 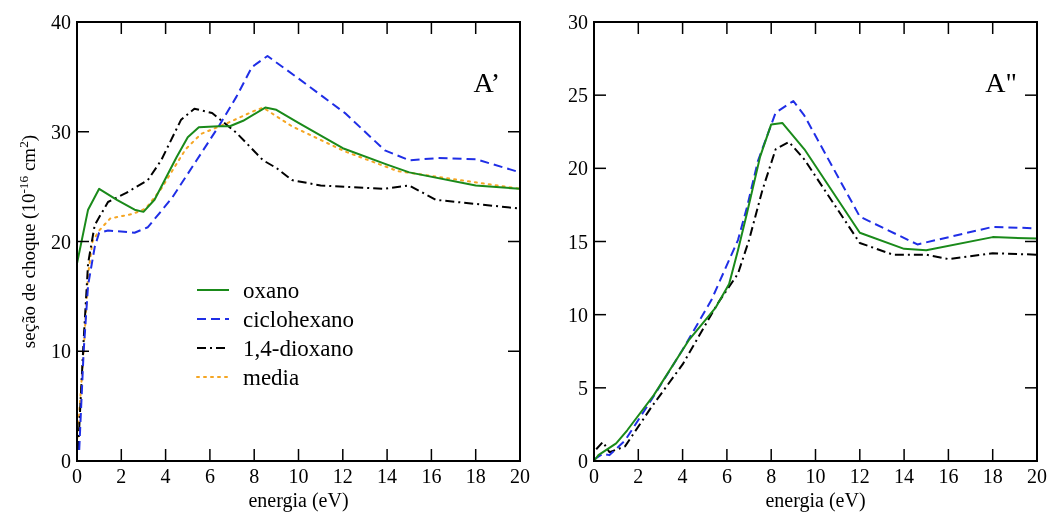 What do you see at coordinates (61, 22) in the screenshot?
I see `y-tick-label: 40` at bounding box center [61, 22].